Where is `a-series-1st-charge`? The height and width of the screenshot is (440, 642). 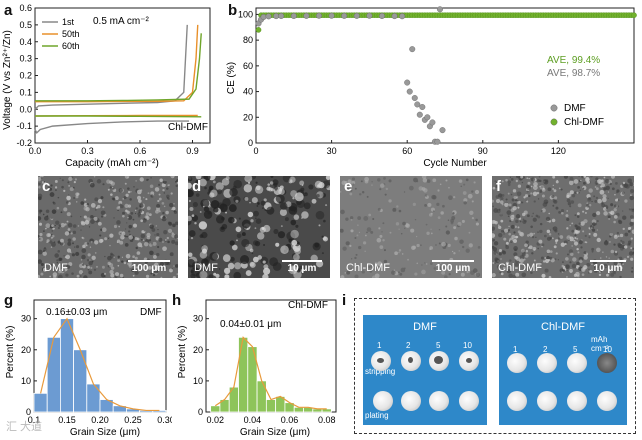 a-series-1st-charge is located at coordinates (111, 67).